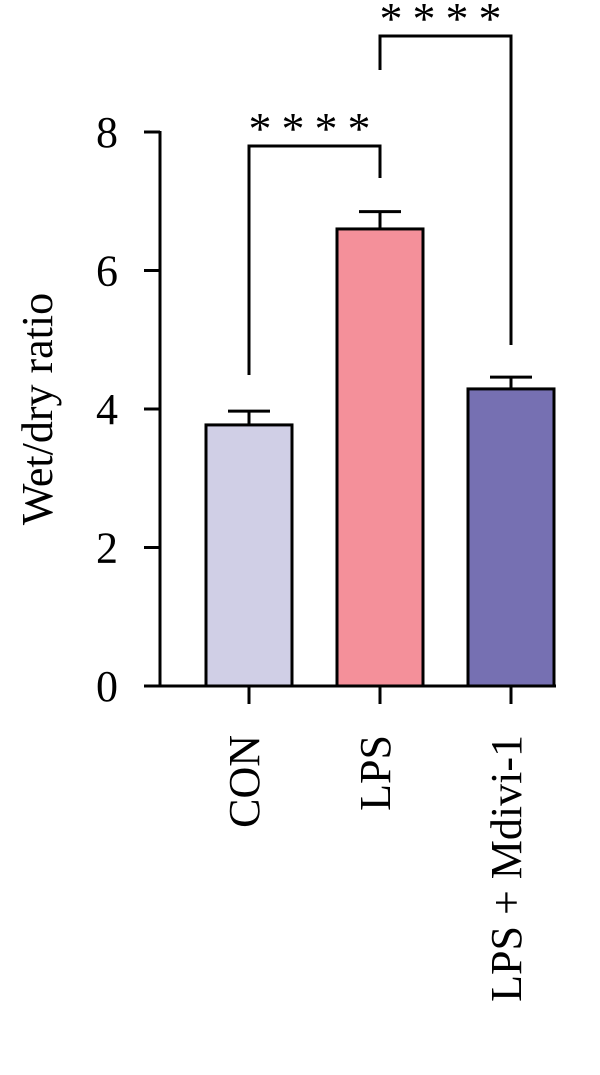  Describe the element at coordinates (37, 409) in the screenshot. I see `y-axis-label: Wet/dry ratio` at that location.